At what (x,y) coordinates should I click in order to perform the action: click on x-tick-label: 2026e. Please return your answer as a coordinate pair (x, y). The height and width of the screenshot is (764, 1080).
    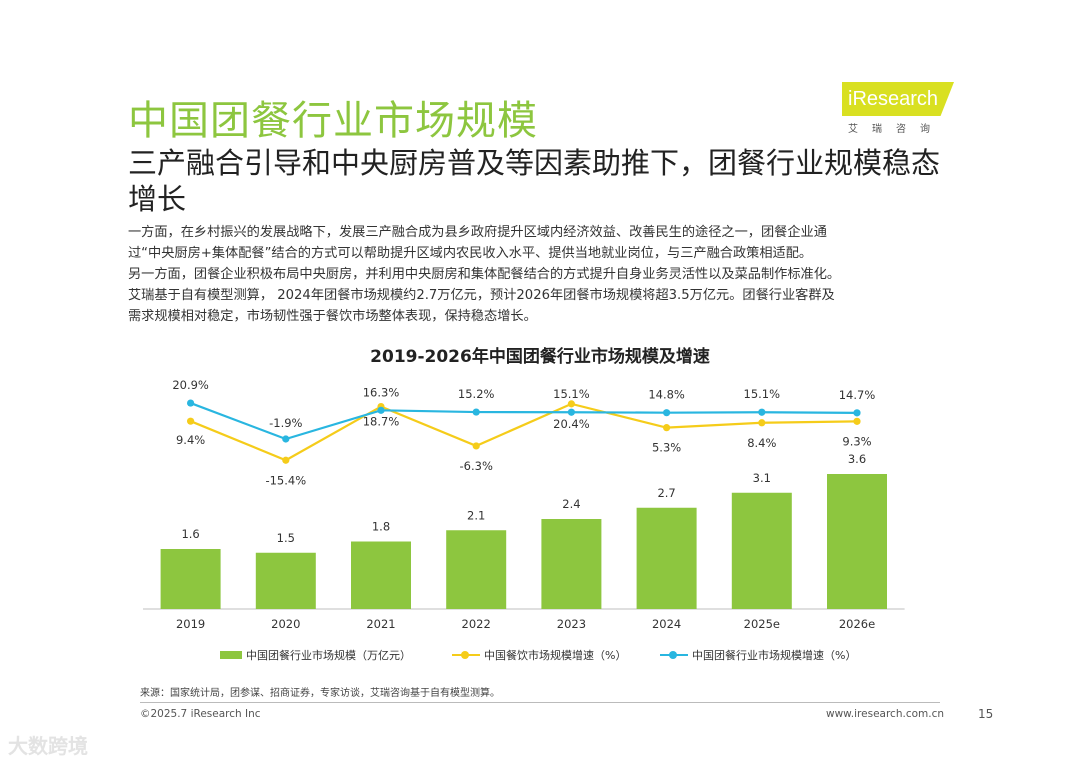
    Looking at the image, I should click on (857, 624).